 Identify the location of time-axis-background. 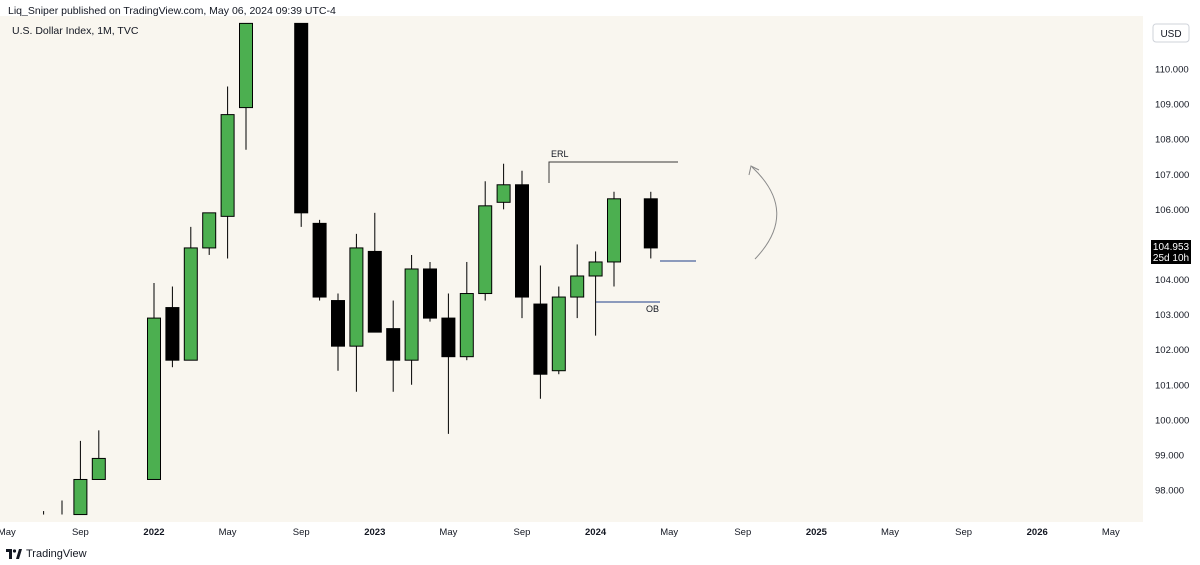
(600, 532).